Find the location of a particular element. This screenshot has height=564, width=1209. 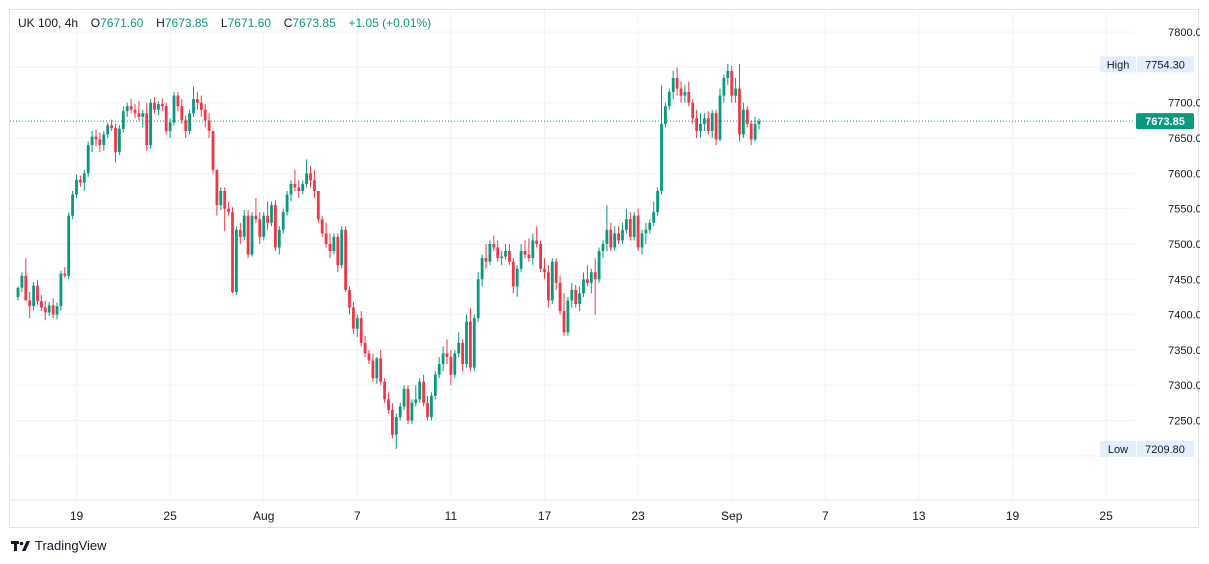

last-price-label: 7673.85 is located at coordinates (1165, 122).